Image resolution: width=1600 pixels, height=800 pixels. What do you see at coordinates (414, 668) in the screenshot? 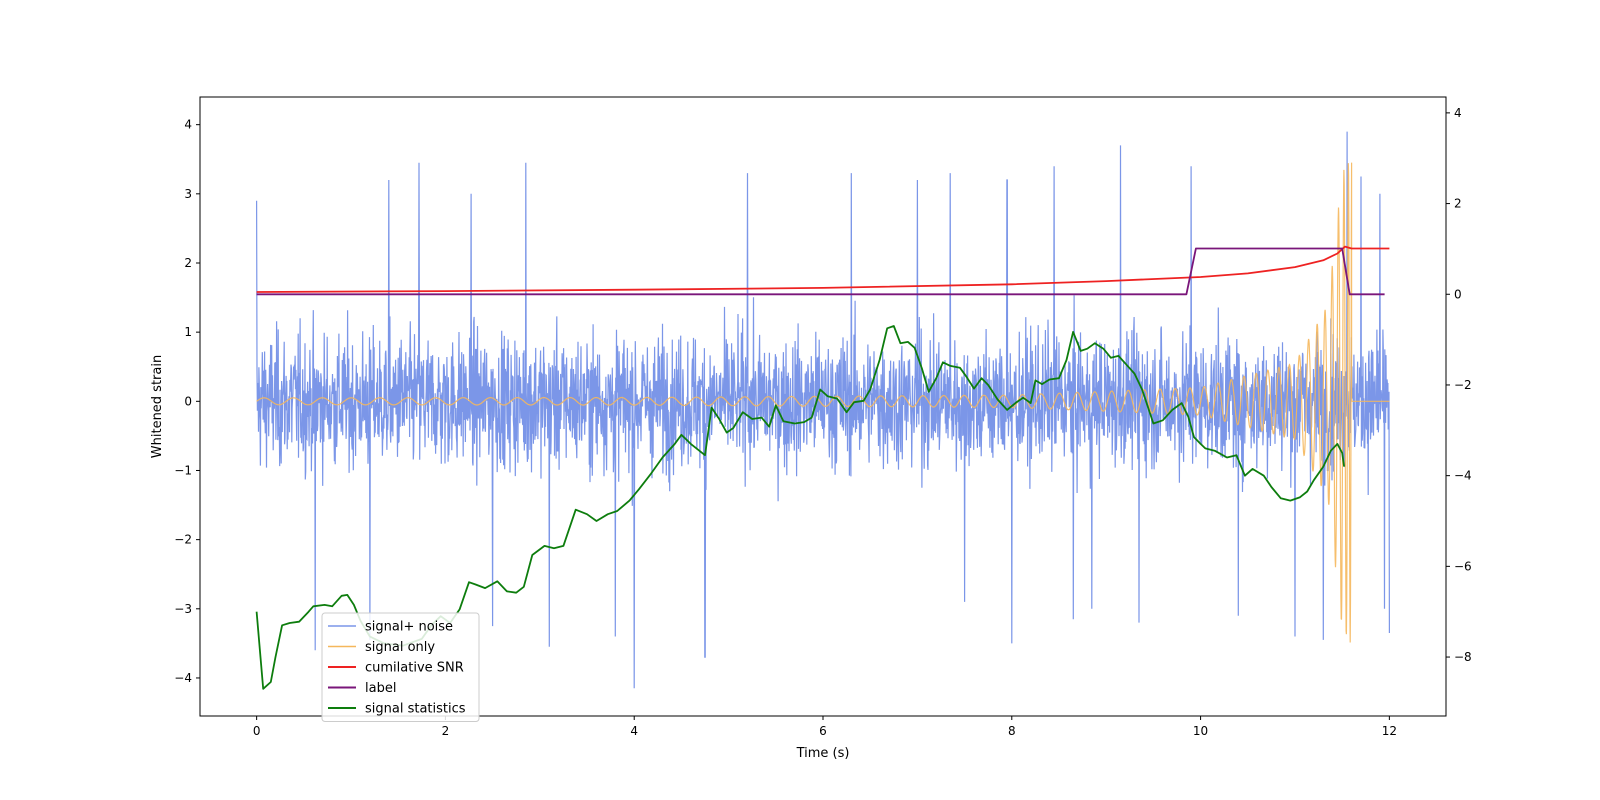
I see `legend-label: cumilative SNR` at bounding box center [414, 668].